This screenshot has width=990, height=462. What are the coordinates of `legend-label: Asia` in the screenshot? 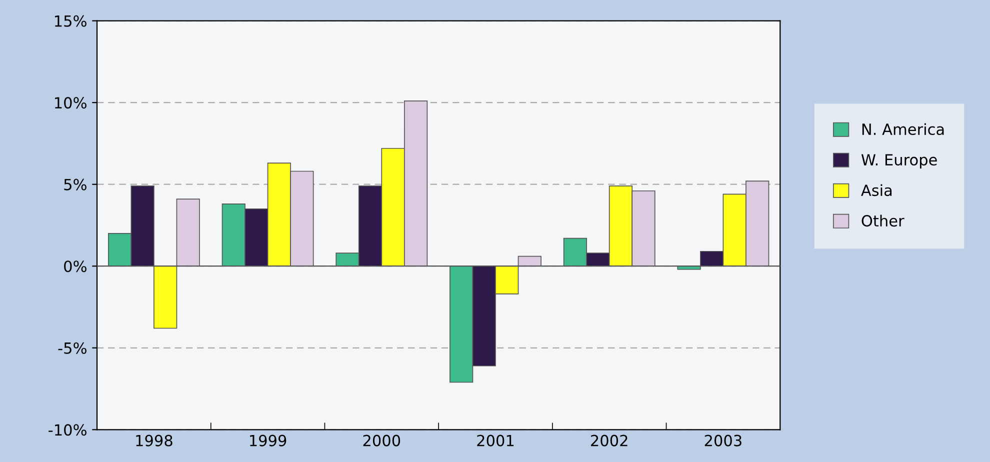 It's located at (876, 190).